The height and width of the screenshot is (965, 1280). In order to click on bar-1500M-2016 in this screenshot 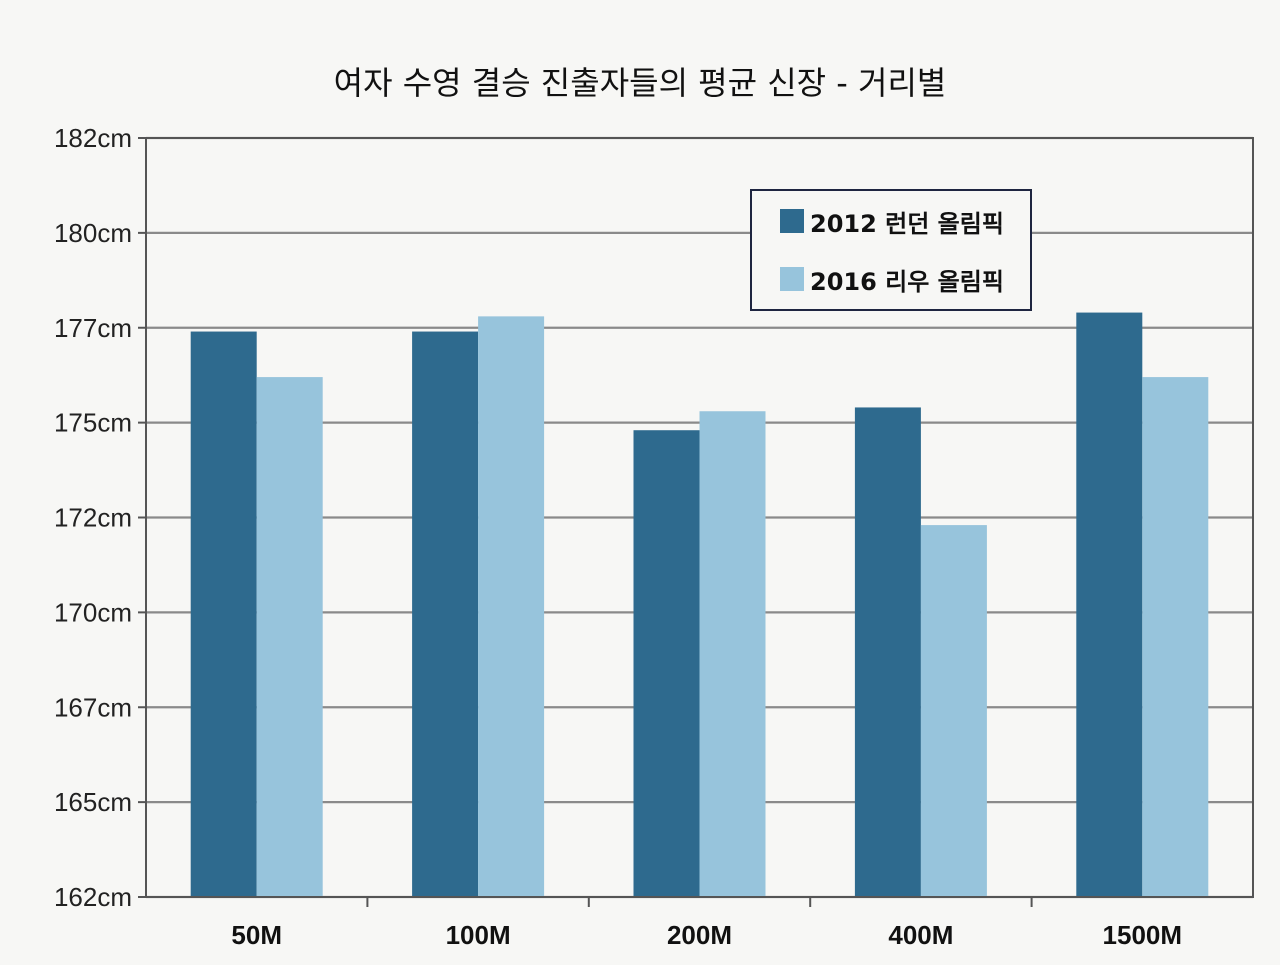, I will do `click(1175, 637)`.